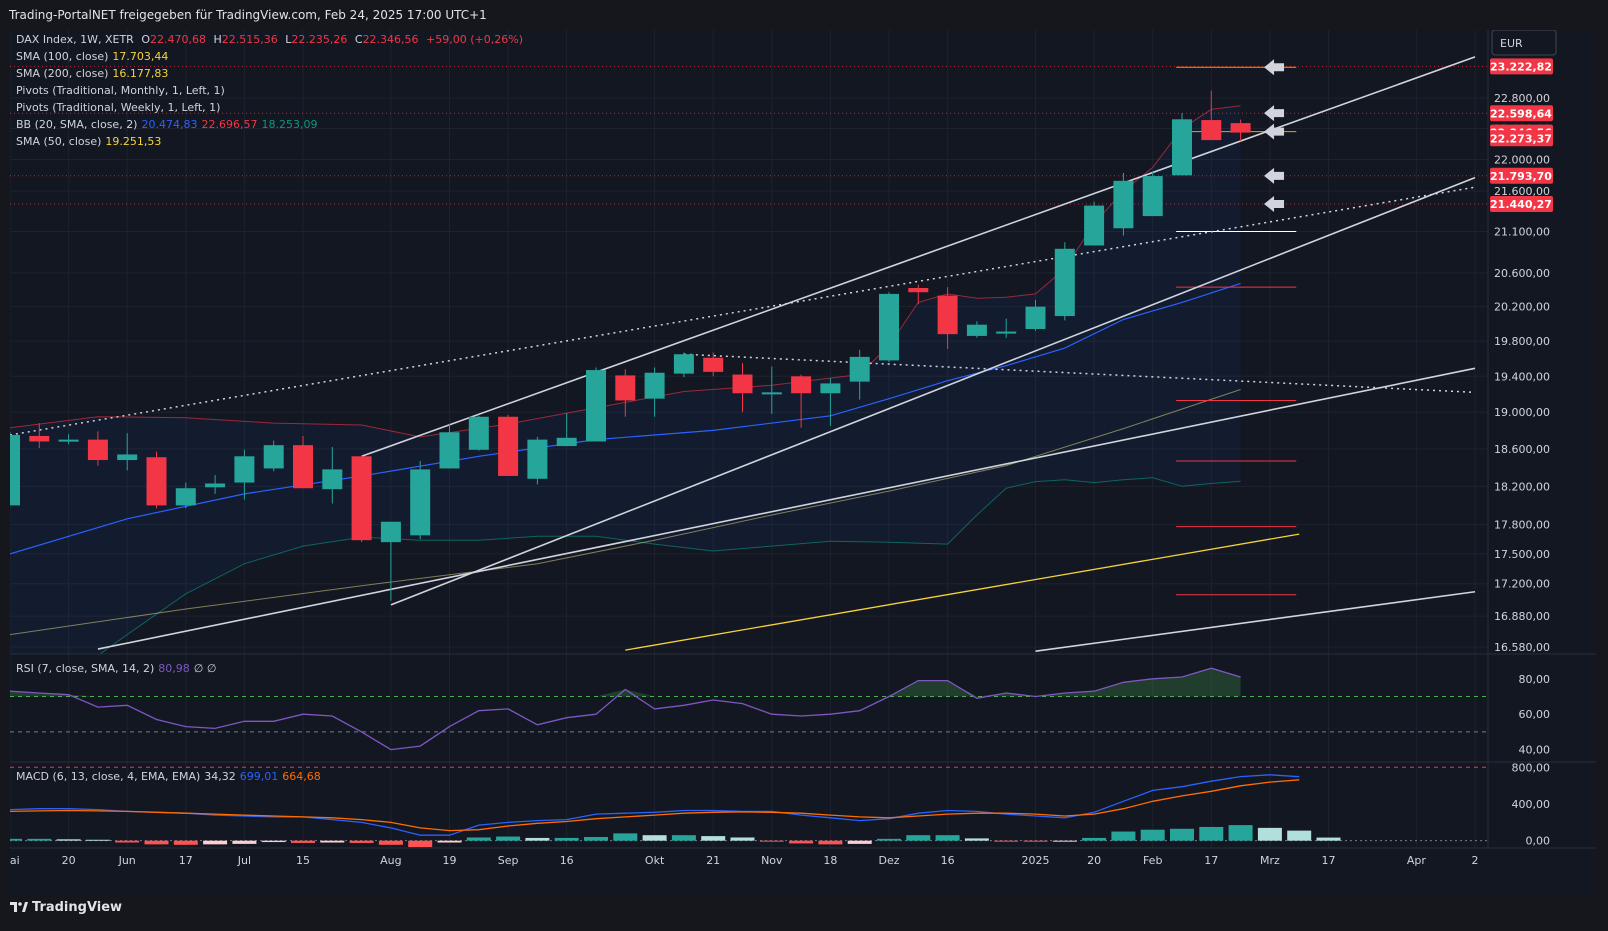 The width and height of the screenshot is (1608, 931). What do you see at coordinates (92, 56) in the screenshot?
I see `legend-sma100: SMA (100, close) 17.703,44` at bounding box center [92, 56].